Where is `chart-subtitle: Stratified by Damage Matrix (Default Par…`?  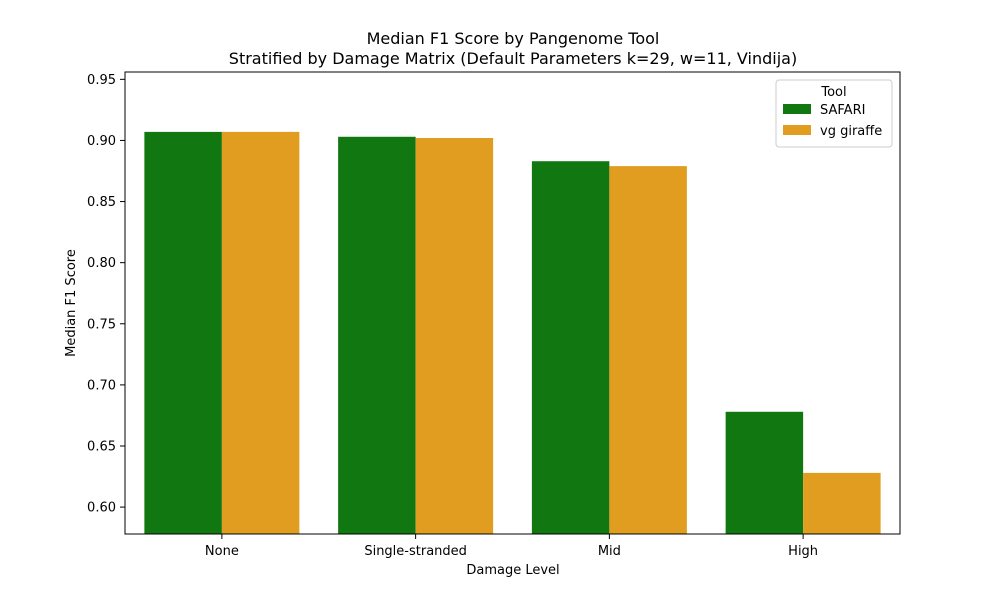 chart-subtitle: Stratified by Damage Matrix (Default Par… is located at coordinates (513, 58).